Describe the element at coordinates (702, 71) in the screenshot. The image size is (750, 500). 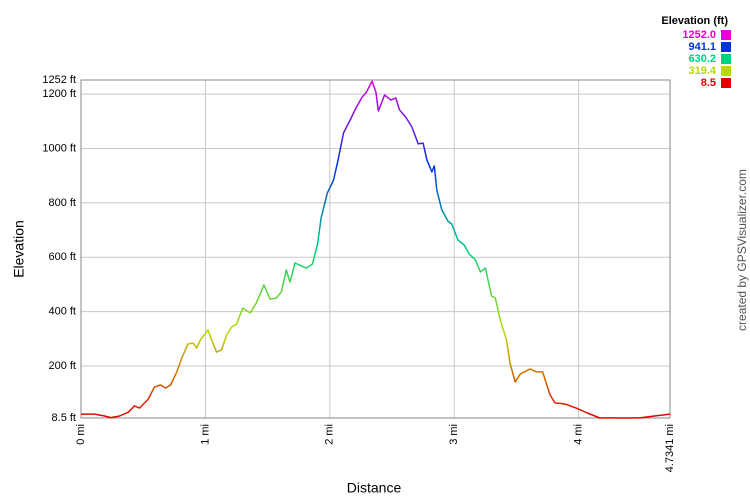
I see `legend-label: 319.4` at that location.